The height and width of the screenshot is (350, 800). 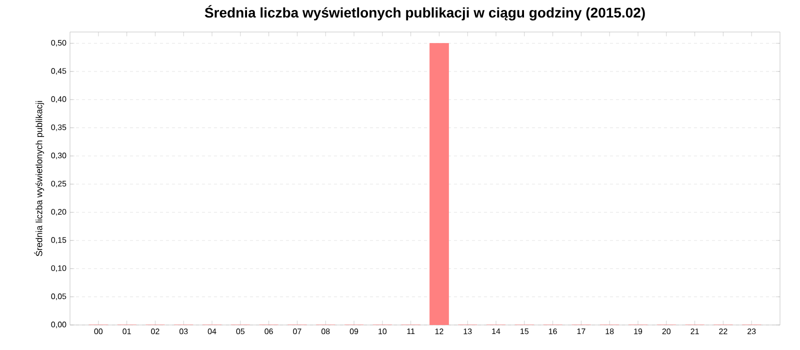 I want to click on x-tick-label: 20, so click(x=666, y=331).